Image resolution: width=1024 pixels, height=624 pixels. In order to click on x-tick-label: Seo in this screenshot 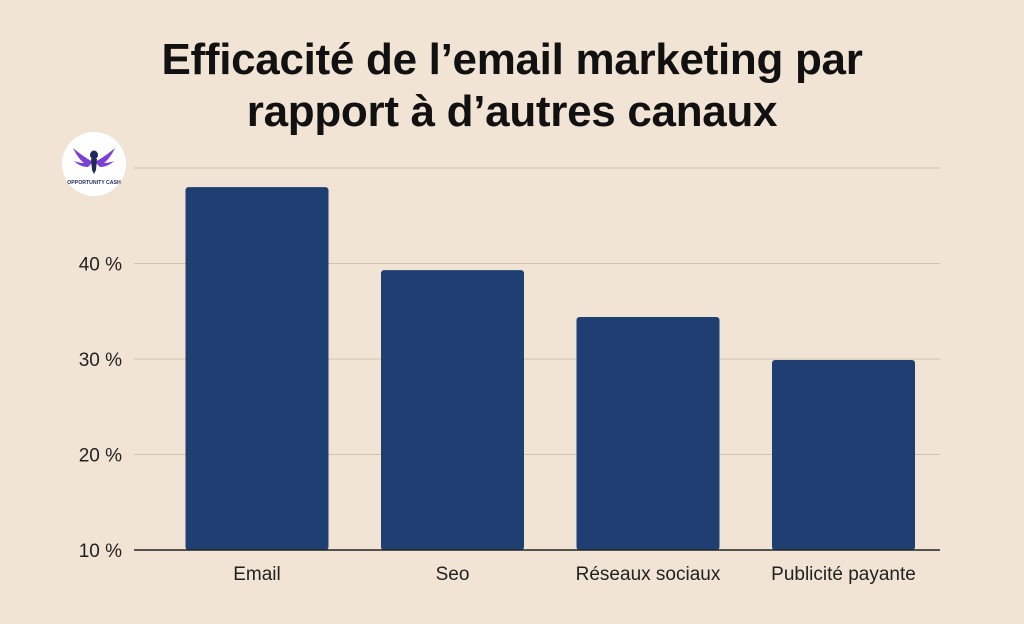, I will do `click(453, 574)`.